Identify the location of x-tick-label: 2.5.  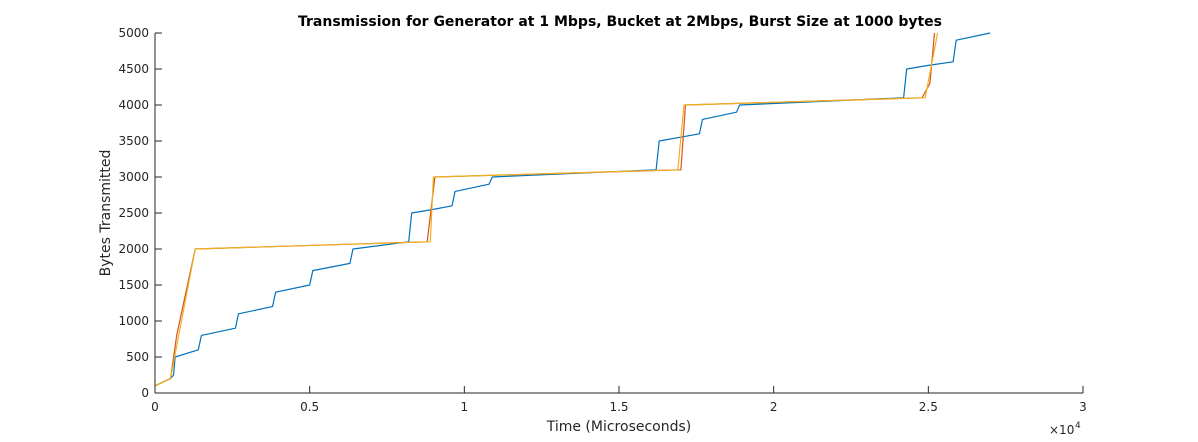
(928, 407).